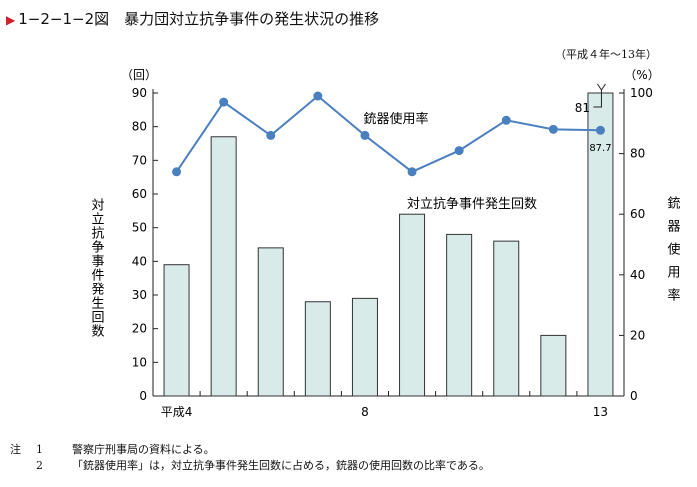 The height and width of the screenshot is (487, 697). Describe the element at coordinates (39, 465) in the screenshot. I see `note-2-num: 2` at that location.